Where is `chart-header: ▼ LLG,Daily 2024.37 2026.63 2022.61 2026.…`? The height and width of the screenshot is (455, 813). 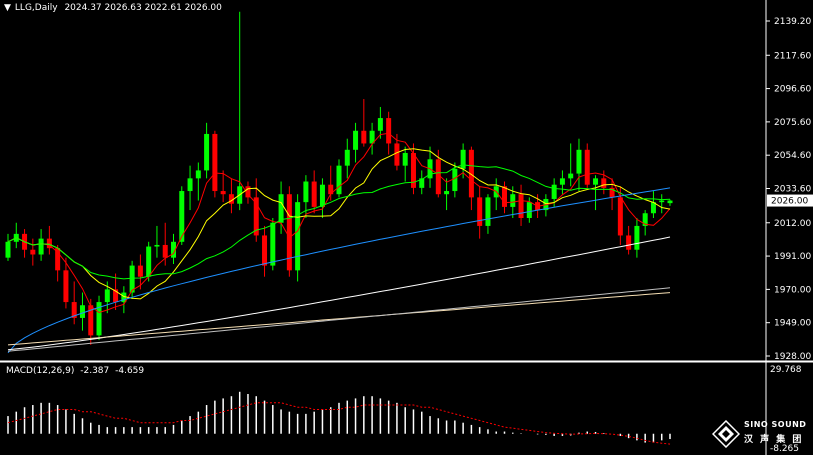 chart-header: ▼ LLG,Daily 2024.37 2026.63 2022.61 2026.… is located at coordinates (115, 8).